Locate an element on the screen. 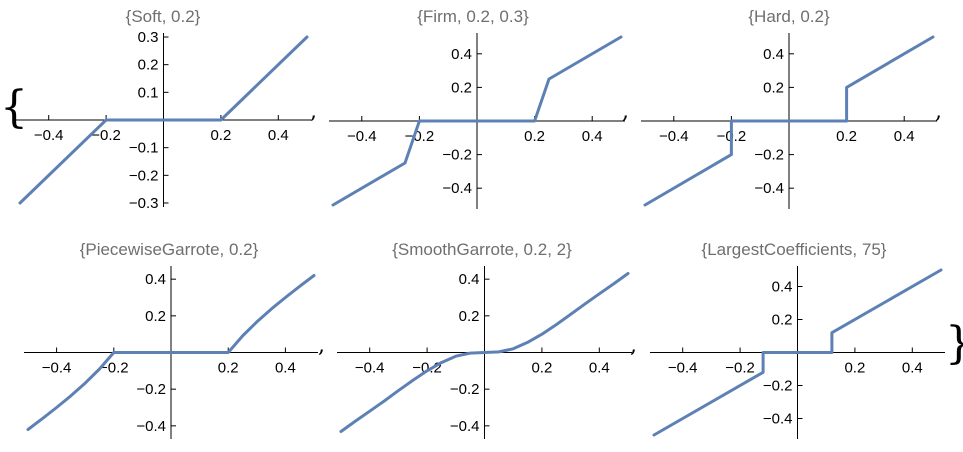 The height and width of the screenshot is (452, 963). open-brace: { is located at coordinates (14, 107).